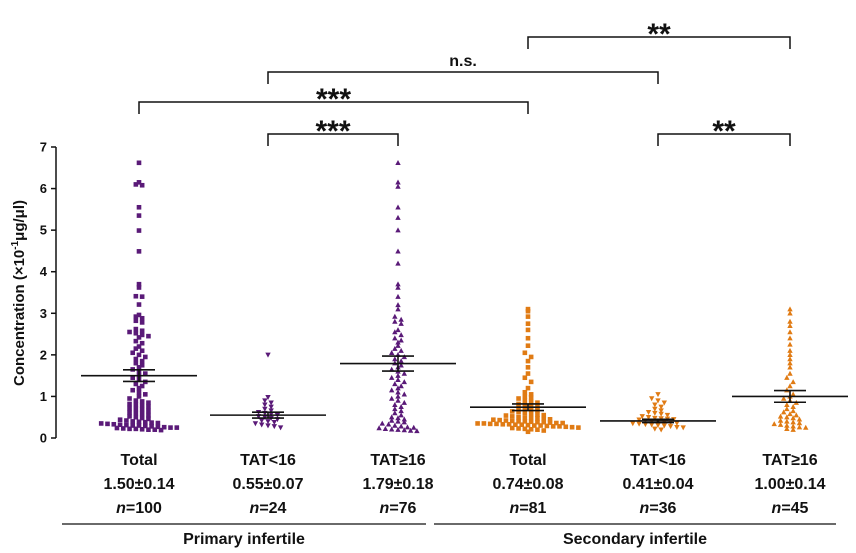  I want to click on y-tick-label: 0, so click(43, 438).